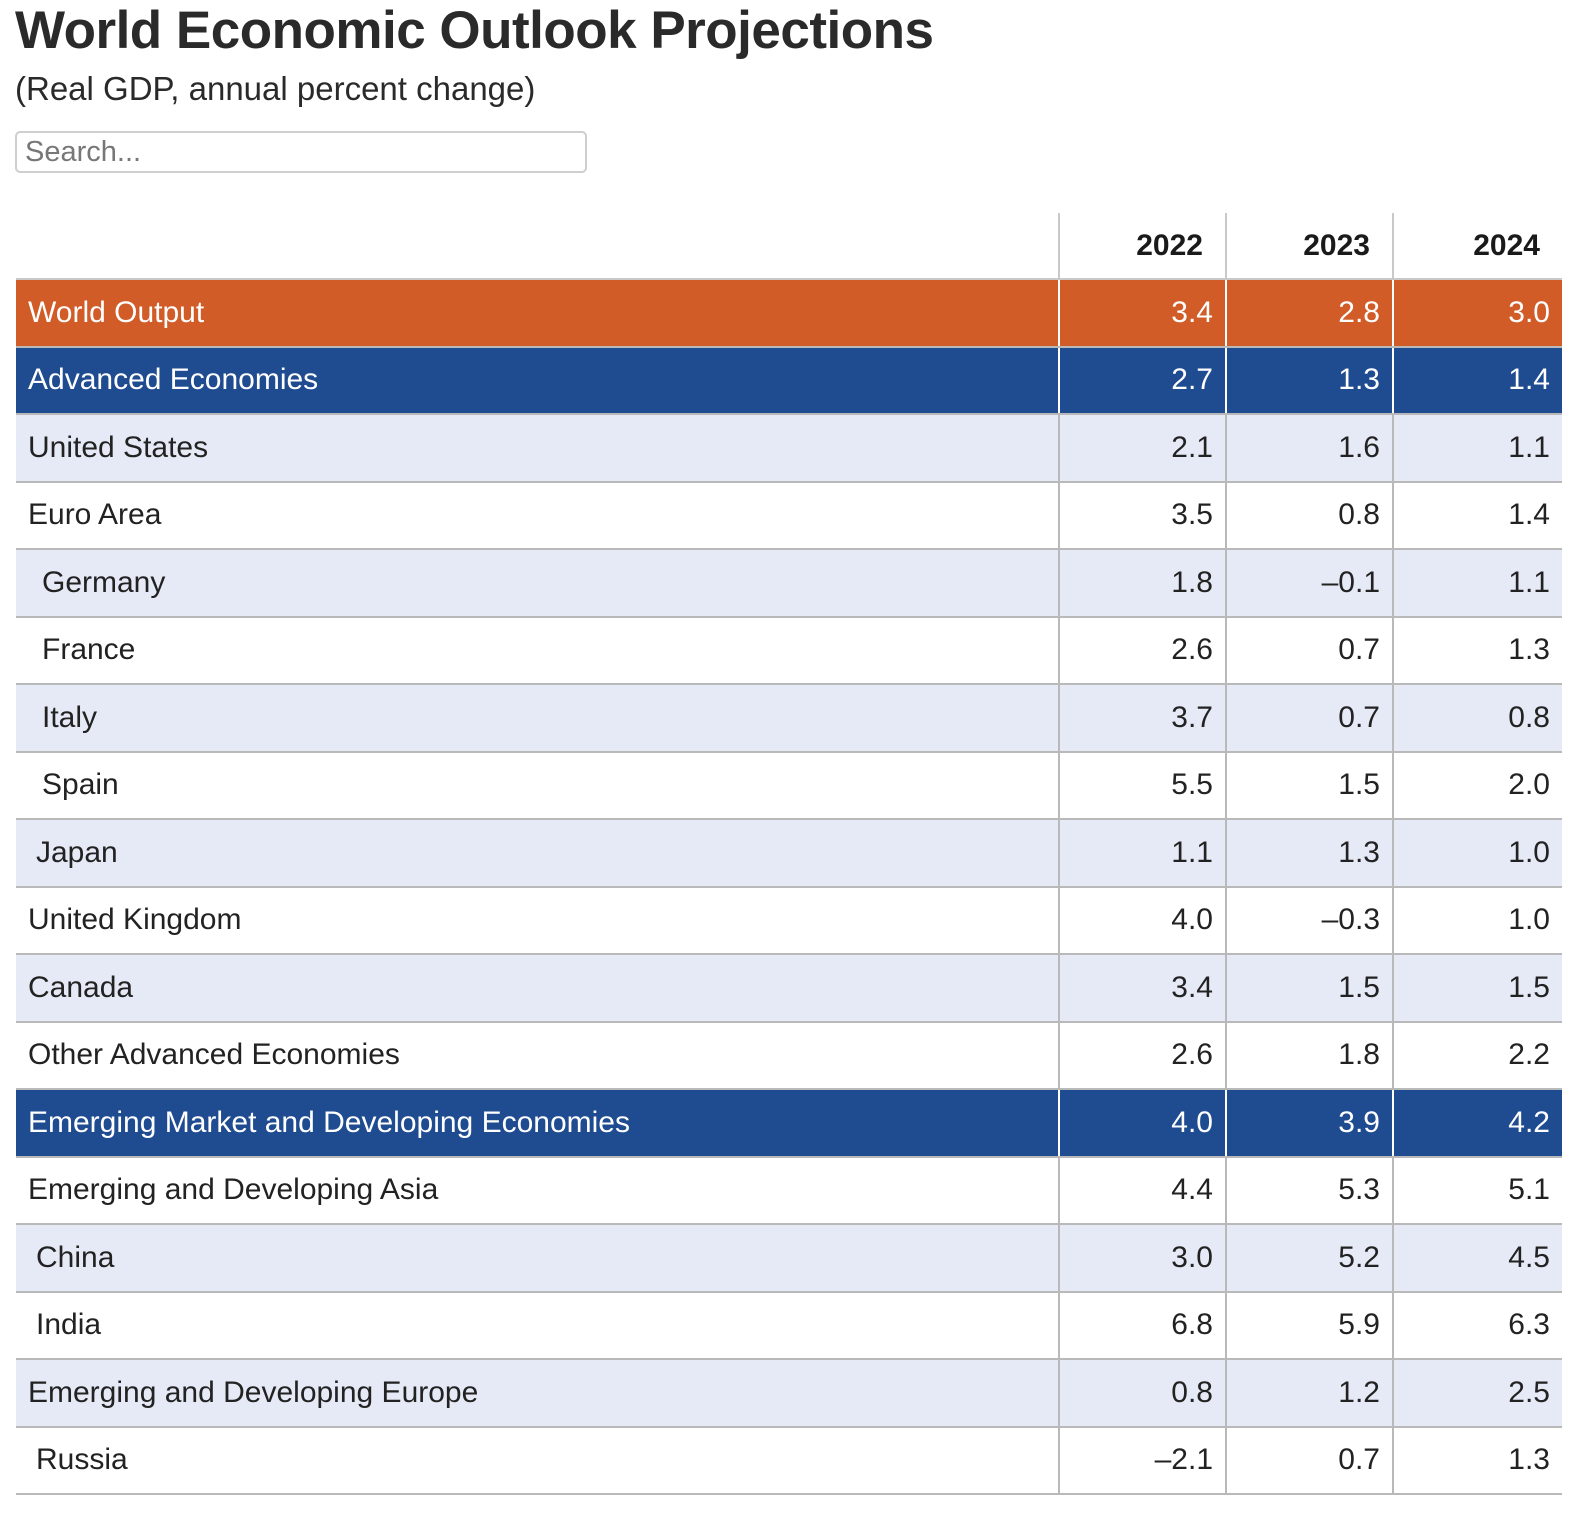  I want to click on table-row: Spain 5.5 1.5 2.0, so click(789, 785).